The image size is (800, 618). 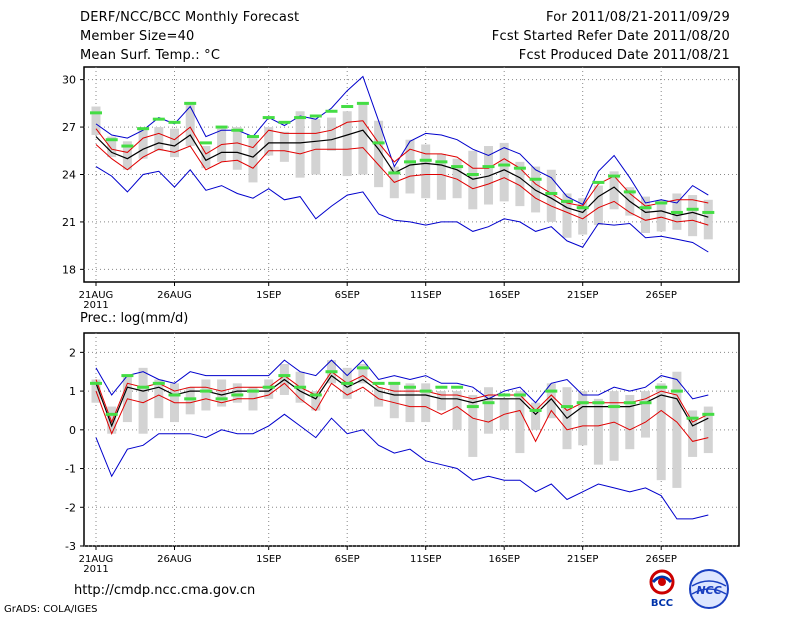 I want to click on panel-title: Prec.: log(mm/d), so click(x=134, y=318).